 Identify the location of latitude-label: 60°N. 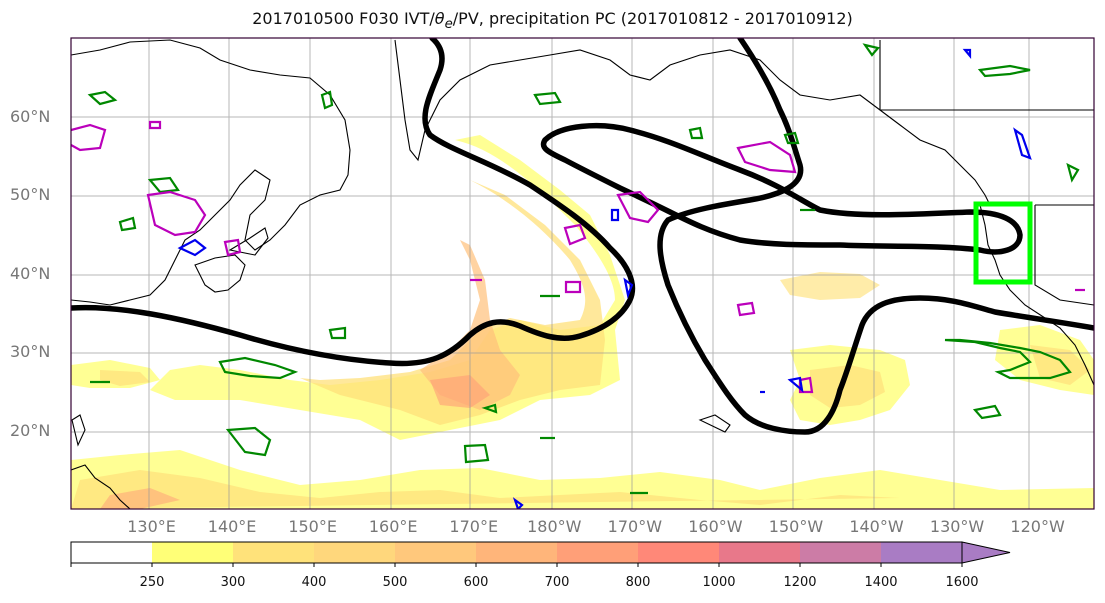
(30, 116).